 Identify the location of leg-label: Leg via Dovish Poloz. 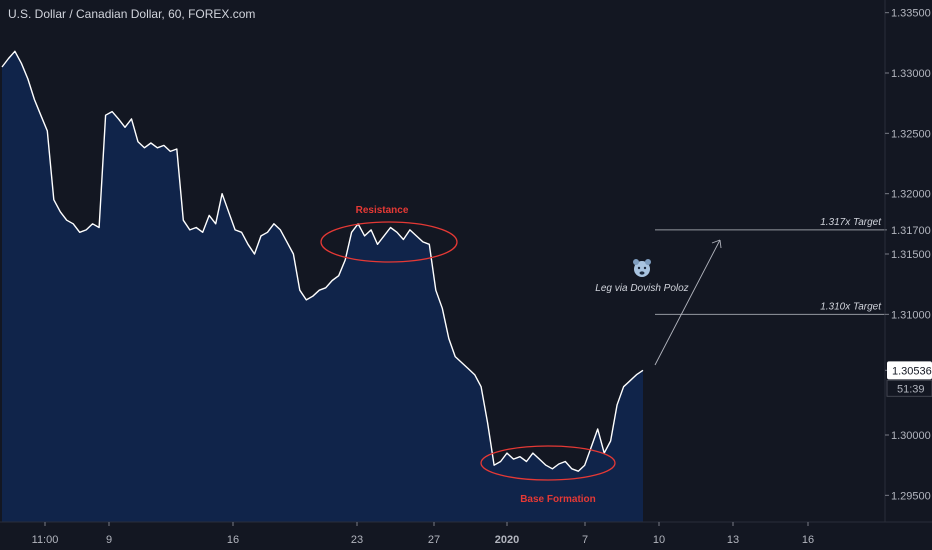
(641, 288).